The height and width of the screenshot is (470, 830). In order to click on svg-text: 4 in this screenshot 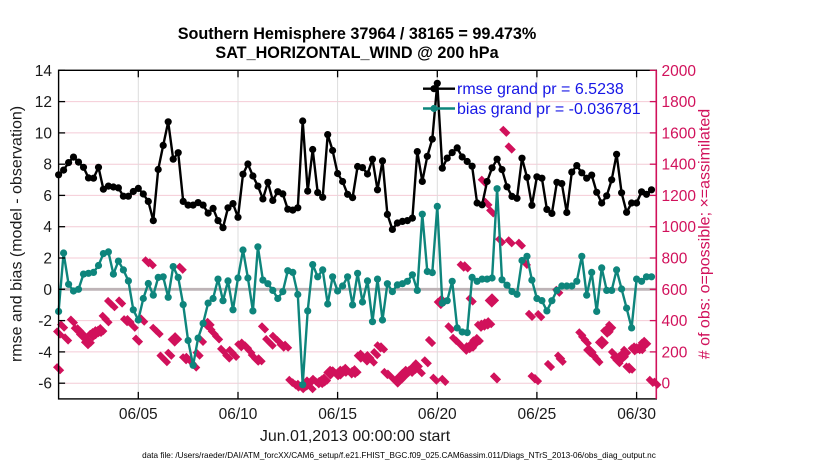, I will do `click(47, 227)`.